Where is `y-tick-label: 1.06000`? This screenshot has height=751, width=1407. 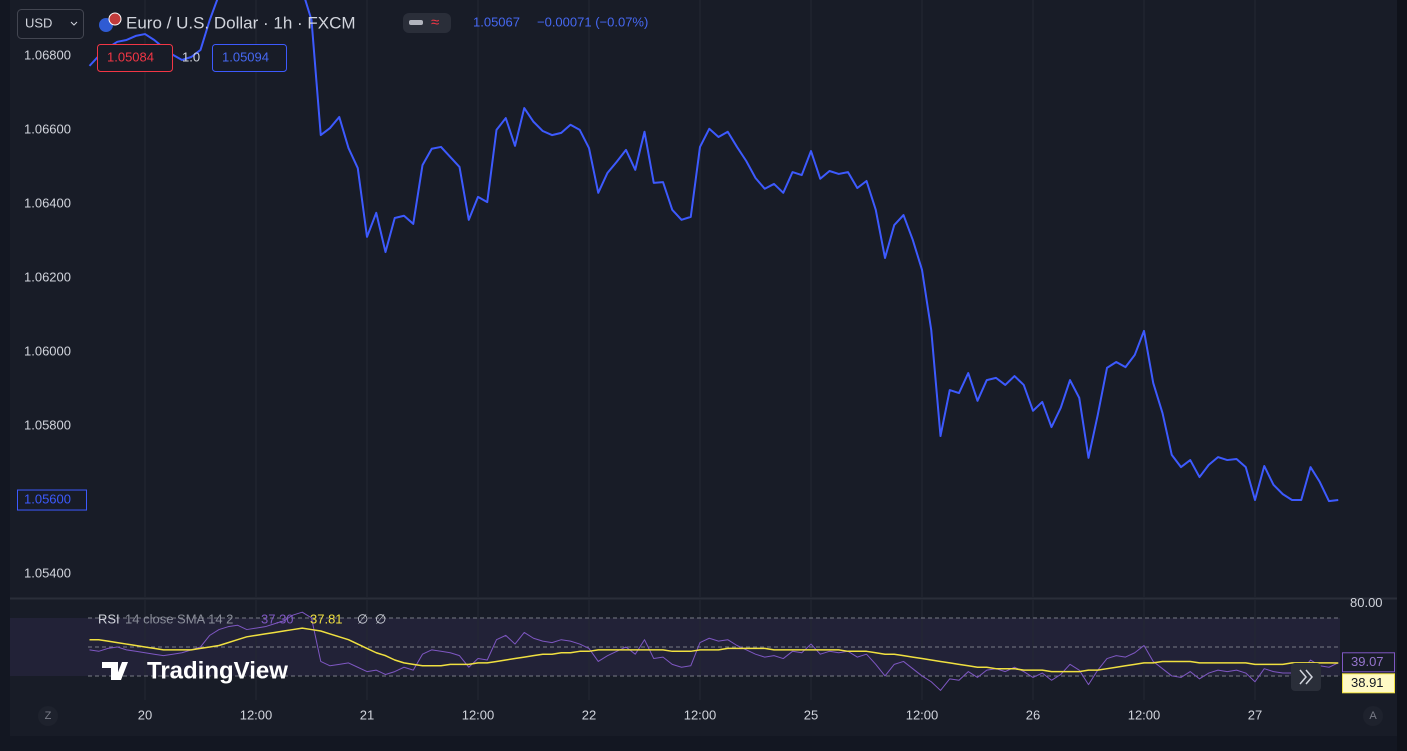
y-tick-label: 1.06000 is located at coordinates (47, 350).